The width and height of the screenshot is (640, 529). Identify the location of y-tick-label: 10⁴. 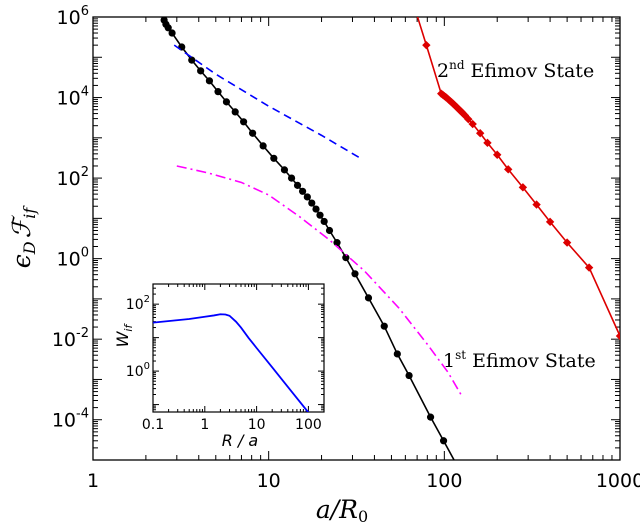
(73, 97).